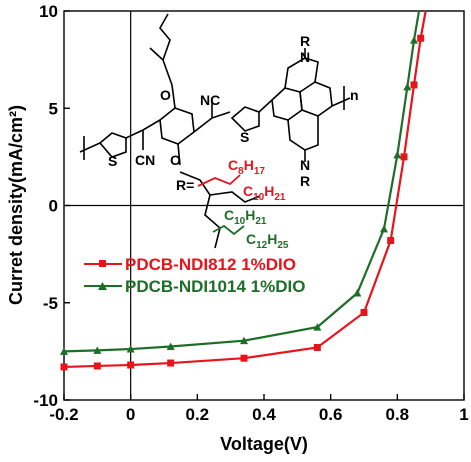 This screenshot has width=471, height=462. What do you see at coordinates (354, 95) in the screenshot?
I see `struct-label-repeat: n` at bounding box center [354, 95].